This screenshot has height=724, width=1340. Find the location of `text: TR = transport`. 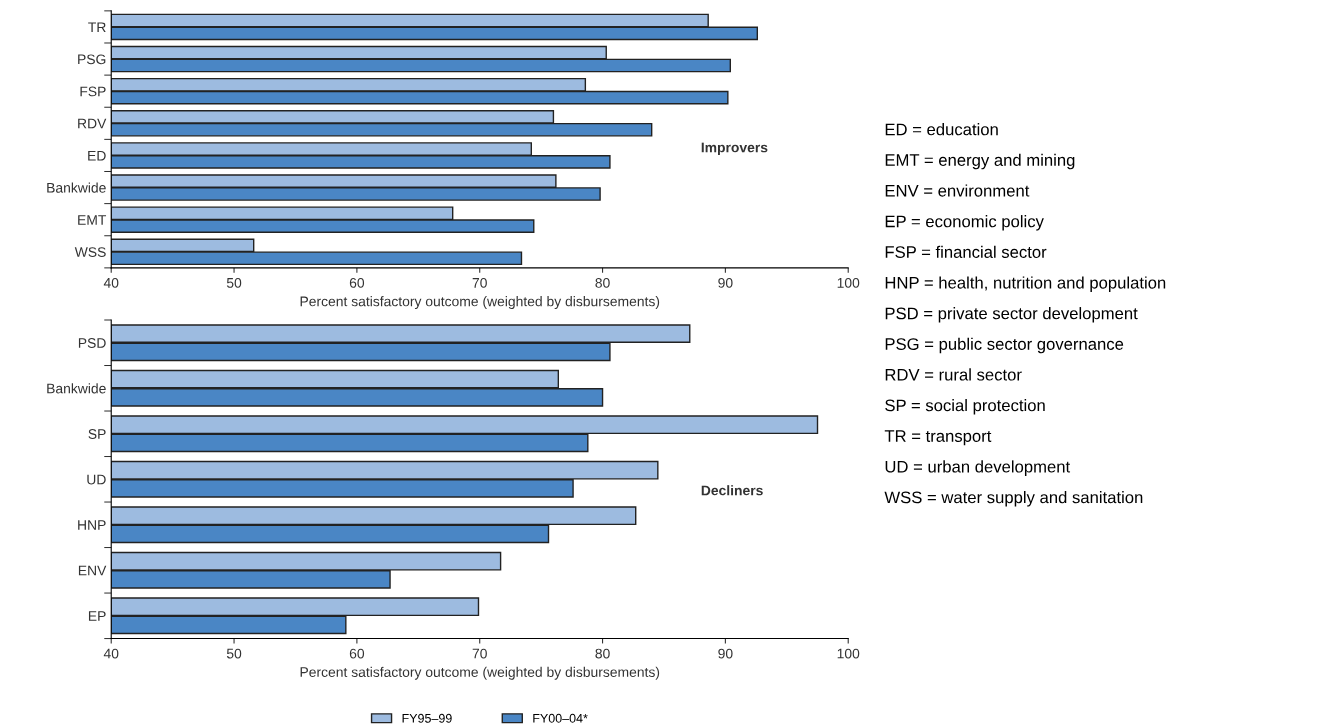

text: TR = transport is located at coordinates (938, 438).